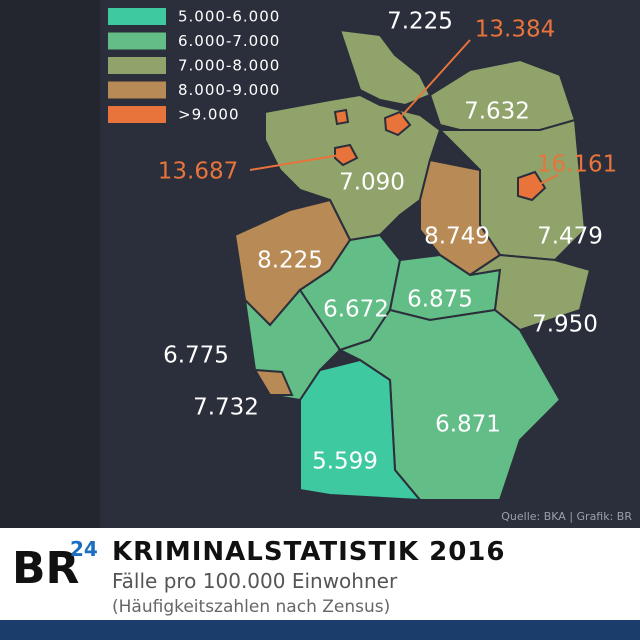  I want to click on value-label: 7.225, so click(420, 22).